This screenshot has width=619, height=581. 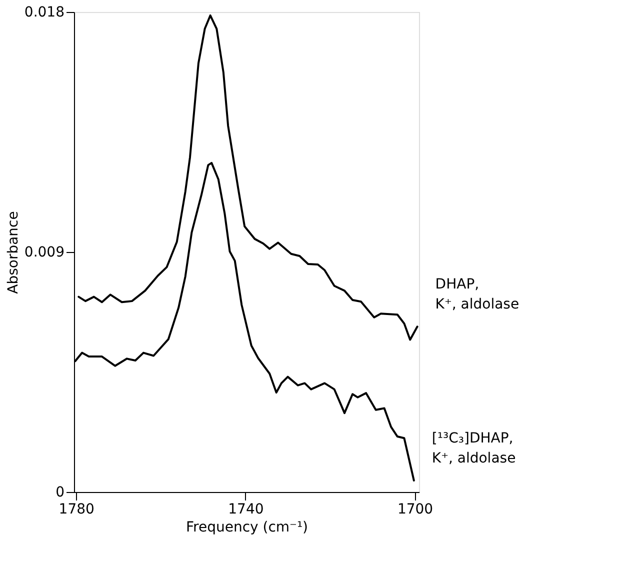 I want to click on y-tick-label: 0.018, so click(x=44, y=12).